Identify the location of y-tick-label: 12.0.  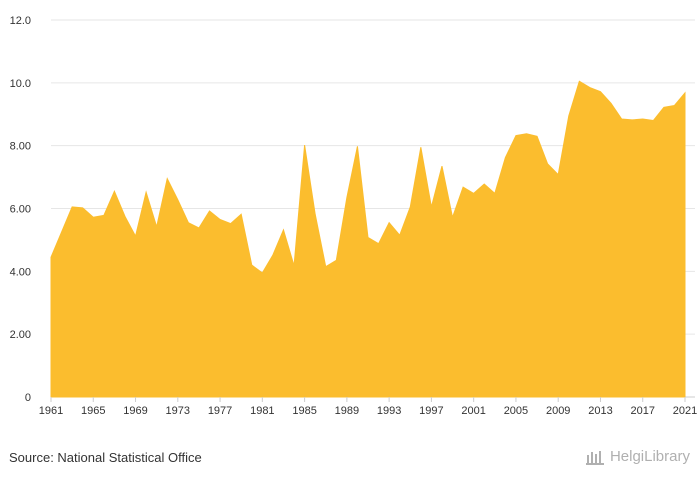
(20, 21).